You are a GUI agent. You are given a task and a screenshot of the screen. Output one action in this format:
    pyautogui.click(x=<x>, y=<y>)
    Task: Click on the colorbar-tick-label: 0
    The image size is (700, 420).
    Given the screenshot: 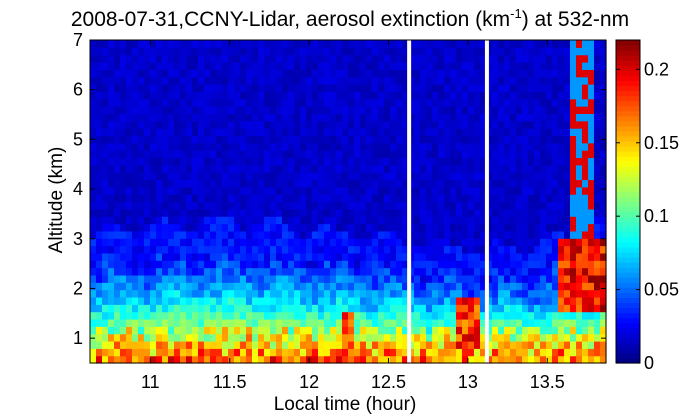 What is the action you would take?
    pyautogui.click(x=649, y=363)
    